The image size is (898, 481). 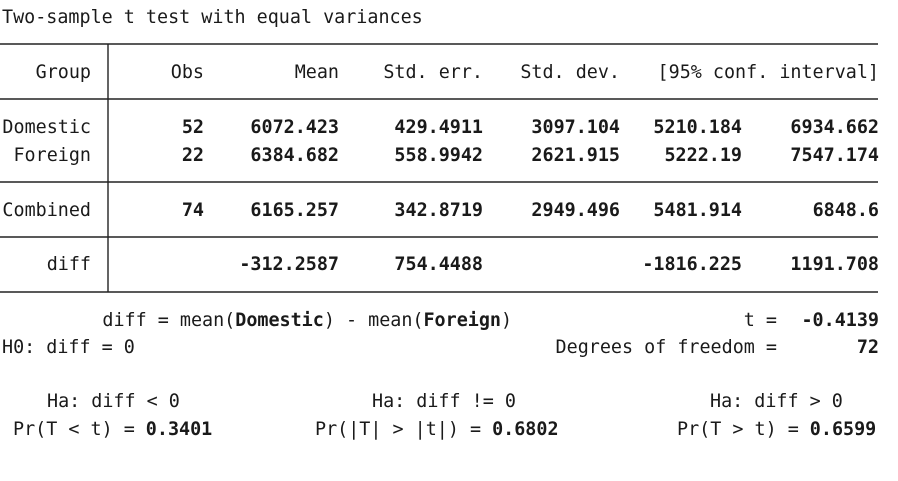 What do you see at coordinates (168, 320) in the screenshot?
I see `text: diff = mean(` at bounding box center [168, 320].